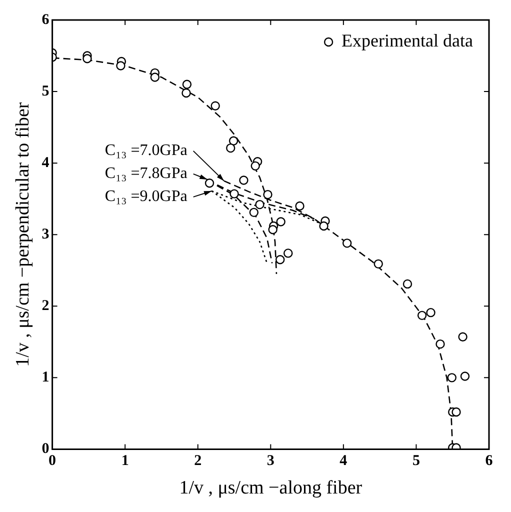  What do you see at coordinates (46, 306) in the screenshot?
I see `y-tick-label: 2` at bounding box center [46, 306].